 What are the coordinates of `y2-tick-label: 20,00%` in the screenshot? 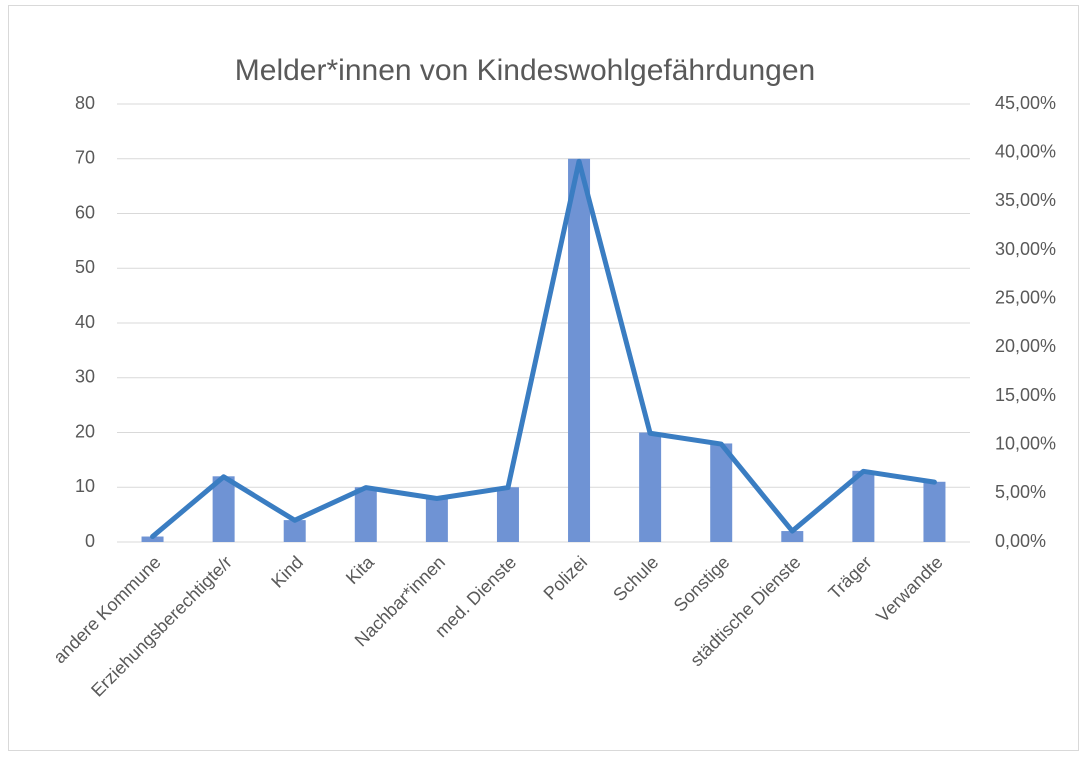 It's located at (1025, 346).